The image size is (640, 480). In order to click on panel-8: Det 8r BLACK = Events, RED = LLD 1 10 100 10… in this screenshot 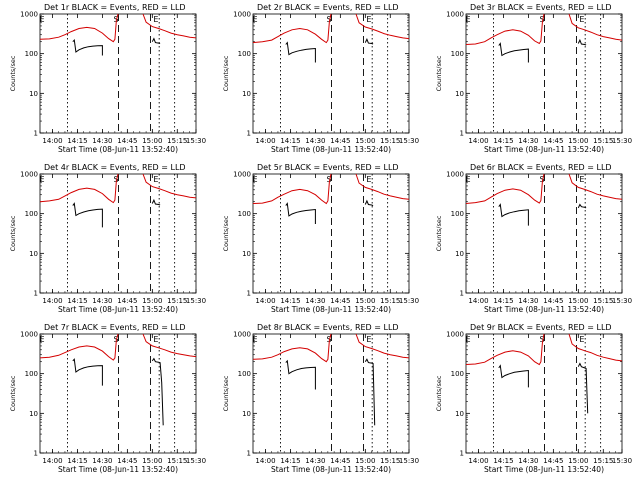, I will do `click(320, 398)`.